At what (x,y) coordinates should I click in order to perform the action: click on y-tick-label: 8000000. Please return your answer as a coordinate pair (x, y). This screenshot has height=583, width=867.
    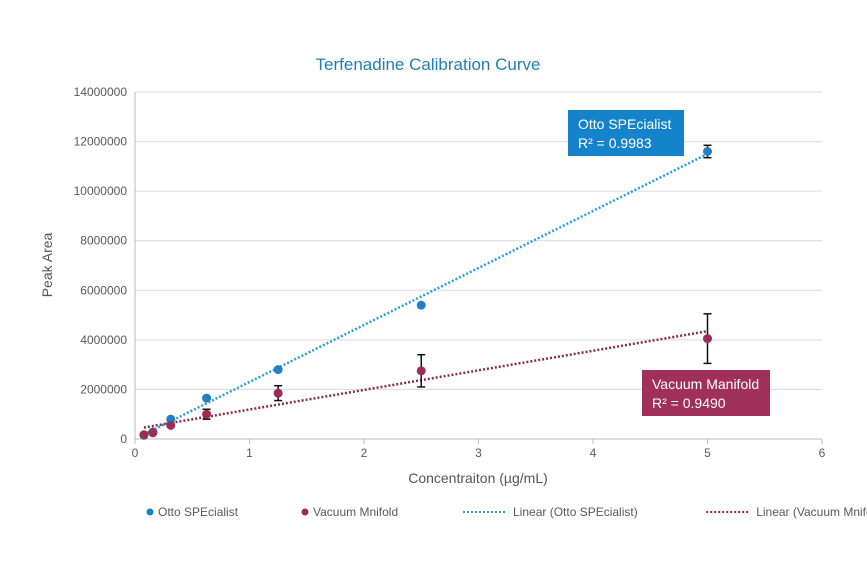
    Looking at the image, I should click on (103, 241).